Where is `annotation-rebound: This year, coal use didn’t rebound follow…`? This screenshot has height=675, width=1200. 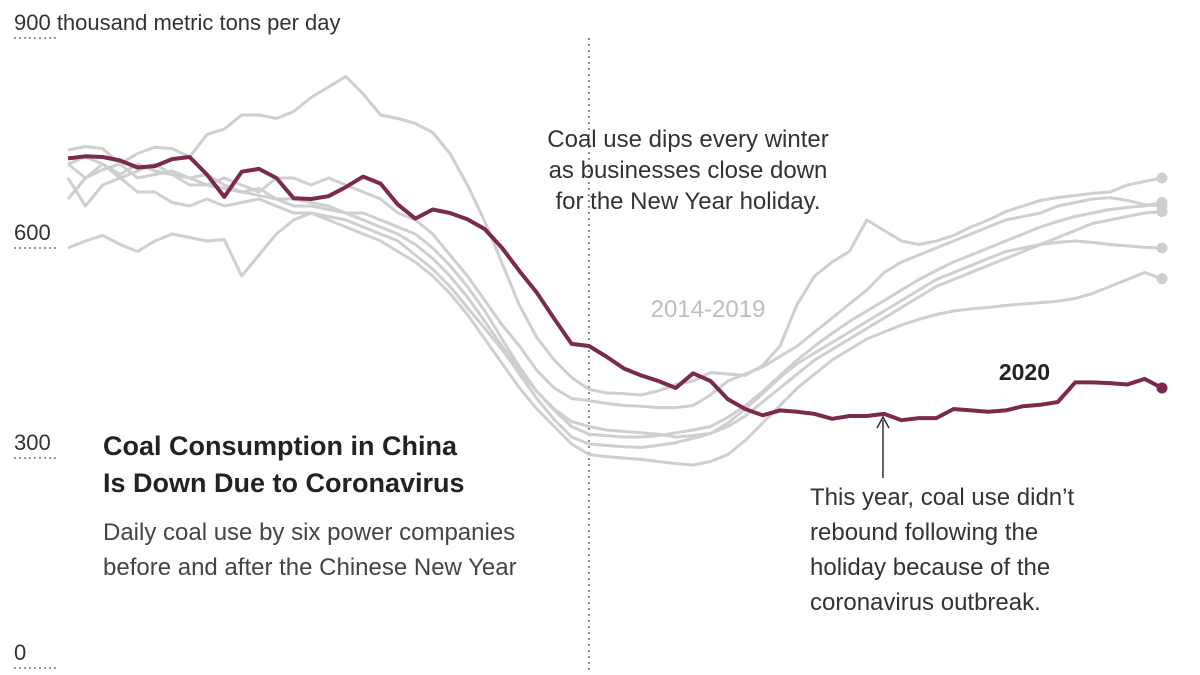 annotation-rebound: This year, coal use didn’t rebound follow… is located at coordinates (942, 550).